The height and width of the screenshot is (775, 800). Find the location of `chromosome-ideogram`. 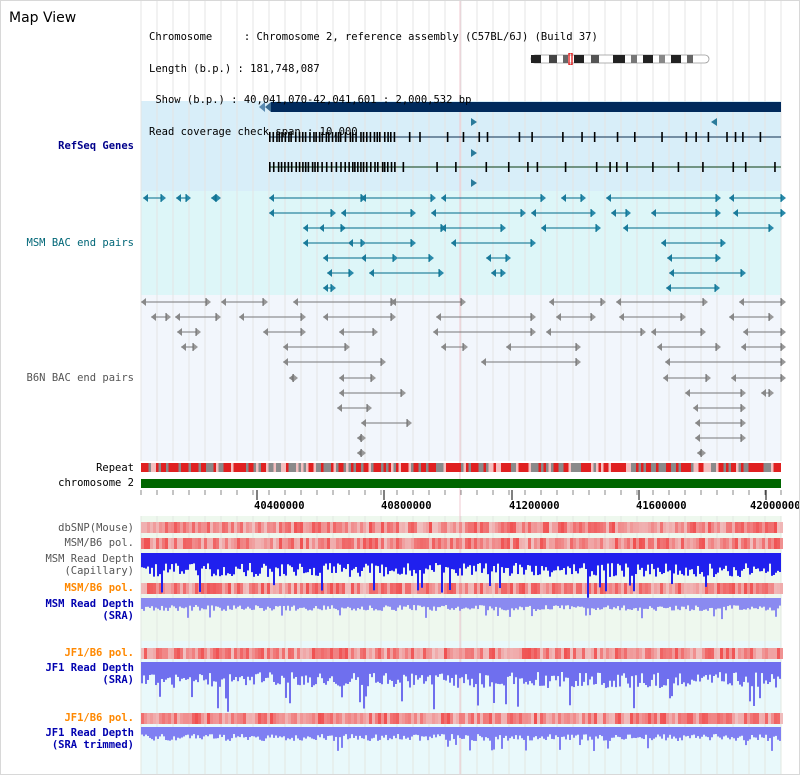

chromosome-ideogram is located at coordinates (621, 59).